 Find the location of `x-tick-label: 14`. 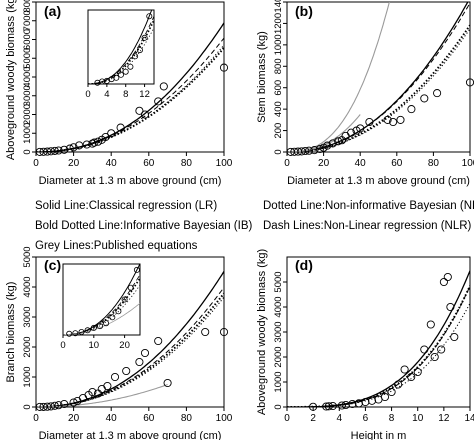

x-tick-label: 14 is located at coordinates (469, 418).